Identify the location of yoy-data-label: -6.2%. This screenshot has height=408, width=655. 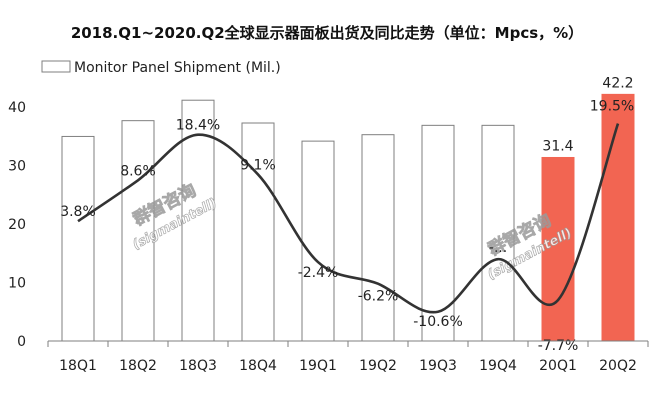
(378, 297).